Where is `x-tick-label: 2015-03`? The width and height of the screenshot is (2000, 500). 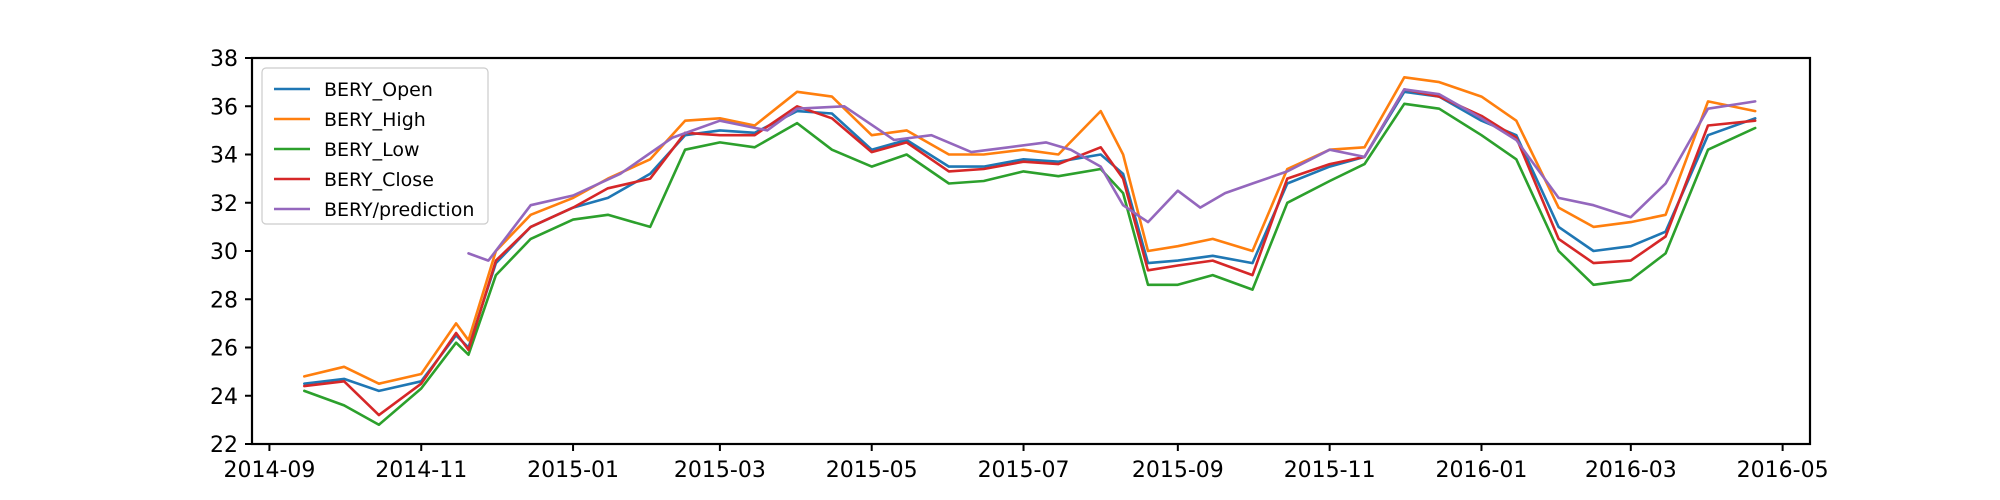 x-tick-label: 2015-03 is located at coordinates (720, 470).